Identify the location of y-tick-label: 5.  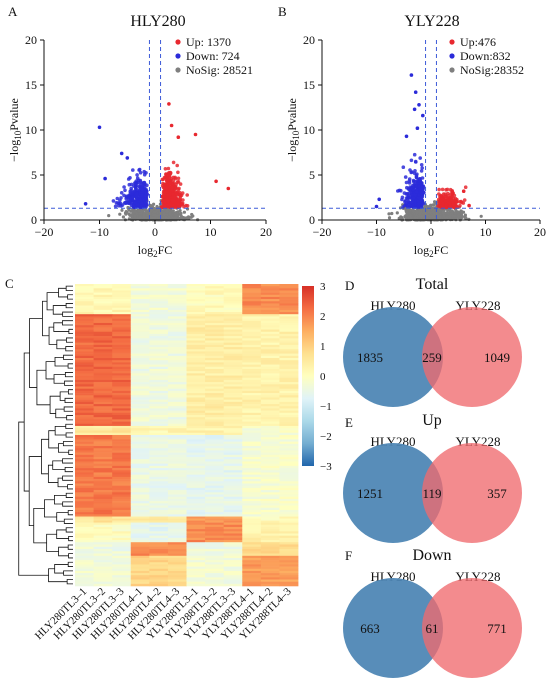
(312, 175).